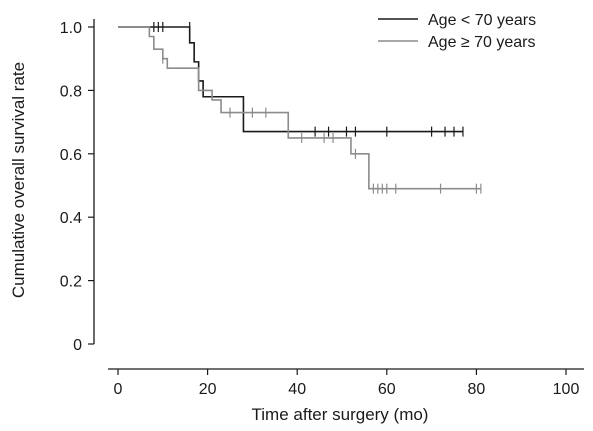 The image size is (593, 431). Describe the element at coordinates (18, 180) in the screenshot. I see `y-axis-title: Cumulative overall survival rate` at that location.